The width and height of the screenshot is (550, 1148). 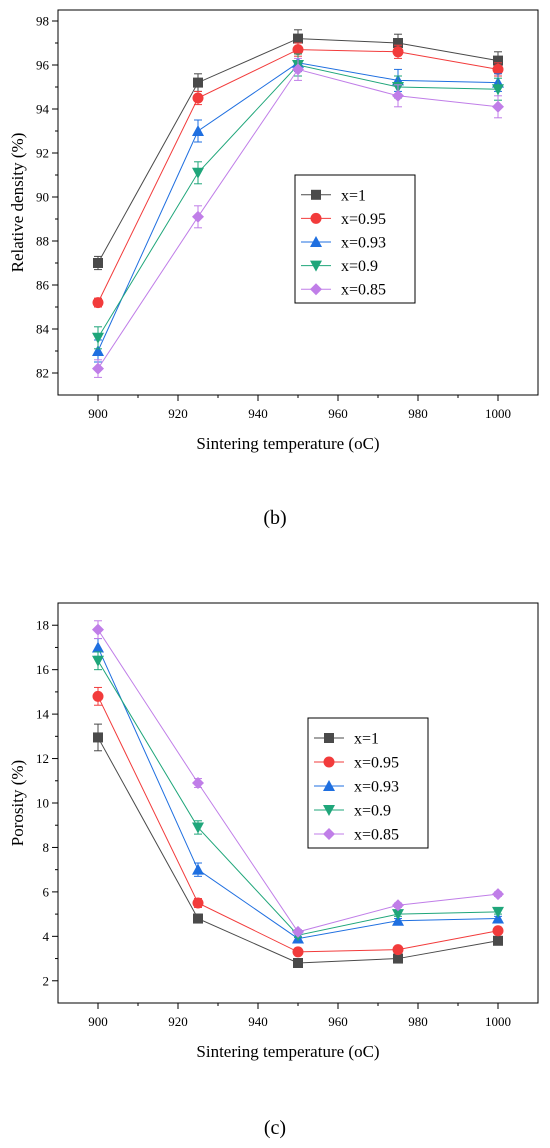 I want to click on y-tick-label: 16, so click(x=43, y=669).